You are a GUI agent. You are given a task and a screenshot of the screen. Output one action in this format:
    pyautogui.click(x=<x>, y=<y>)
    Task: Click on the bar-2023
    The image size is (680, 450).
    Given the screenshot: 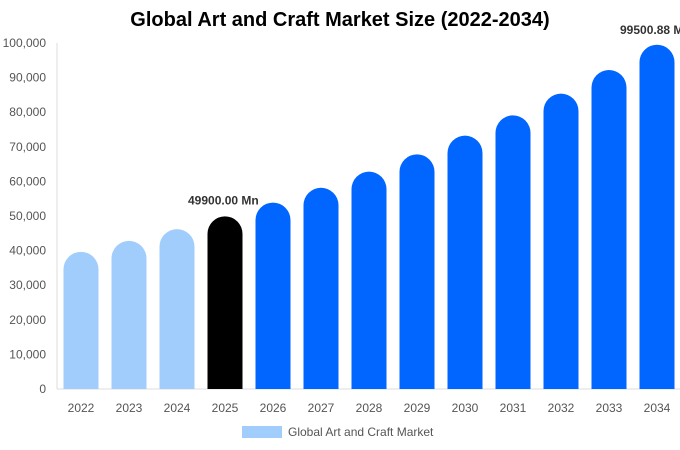 What is the action you would take?
    pyautogui.click(x=129, y=314)
    